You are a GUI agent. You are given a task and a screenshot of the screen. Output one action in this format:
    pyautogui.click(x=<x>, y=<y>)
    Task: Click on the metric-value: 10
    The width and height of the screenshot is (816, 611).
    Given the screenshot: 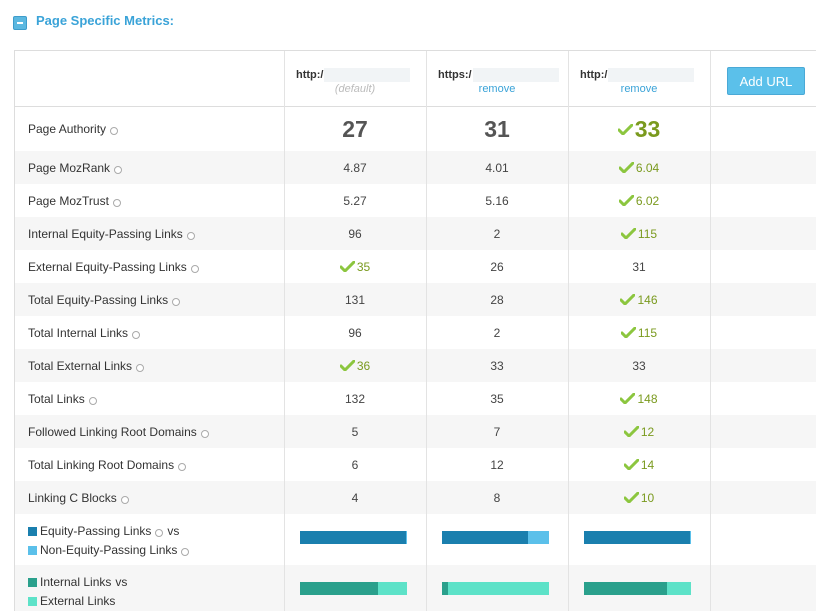 What is the action you would take?
    pyautogui.click(x=647, y=497)
    